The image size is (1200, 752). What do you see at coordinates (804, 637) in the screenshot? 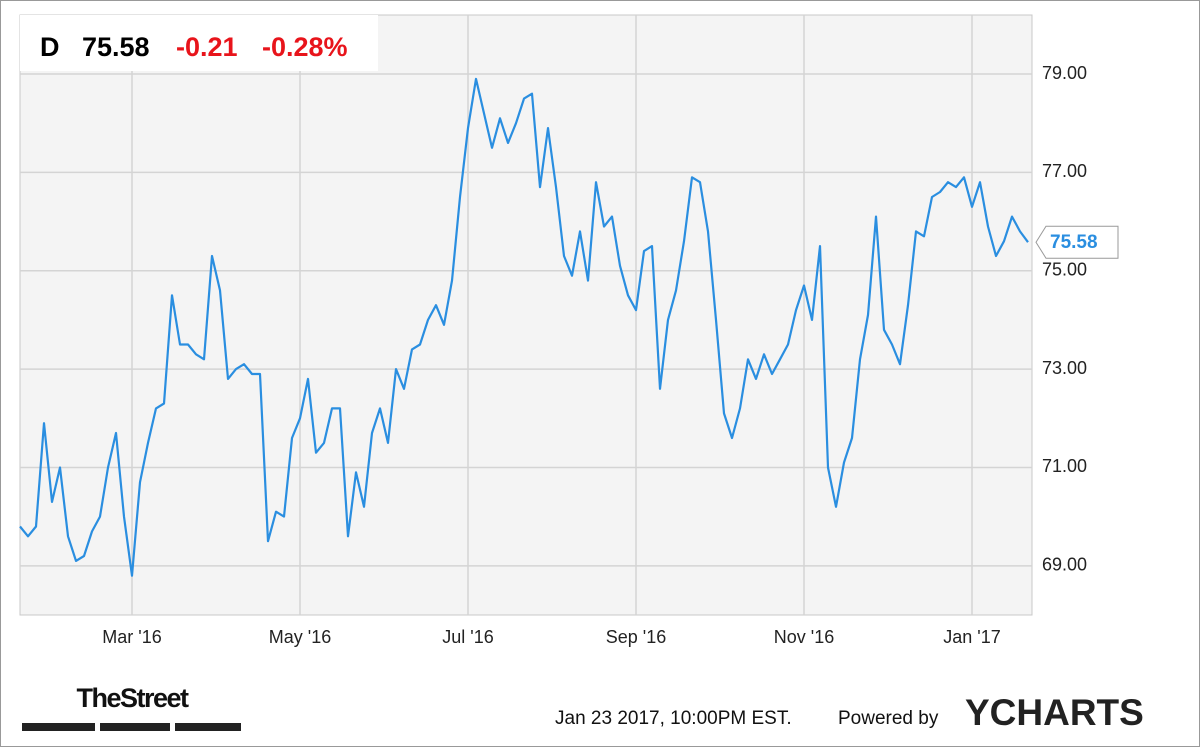
I see `x-tick-label: Nov '16` at bounding box center [804, 637].